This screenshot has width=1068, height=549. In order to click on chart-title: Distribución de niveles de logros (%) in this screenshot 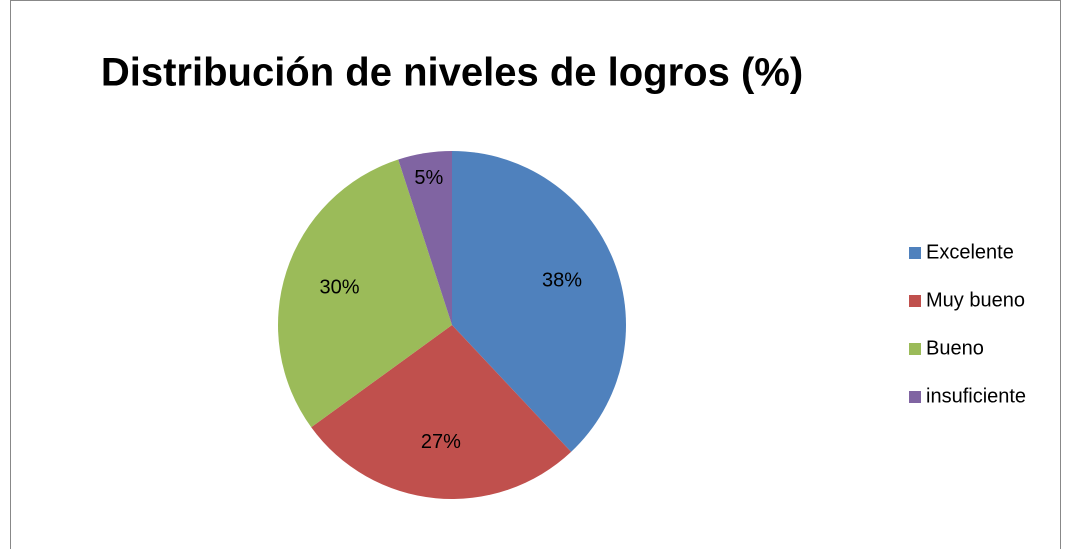, I will do `click(452, 73)`.